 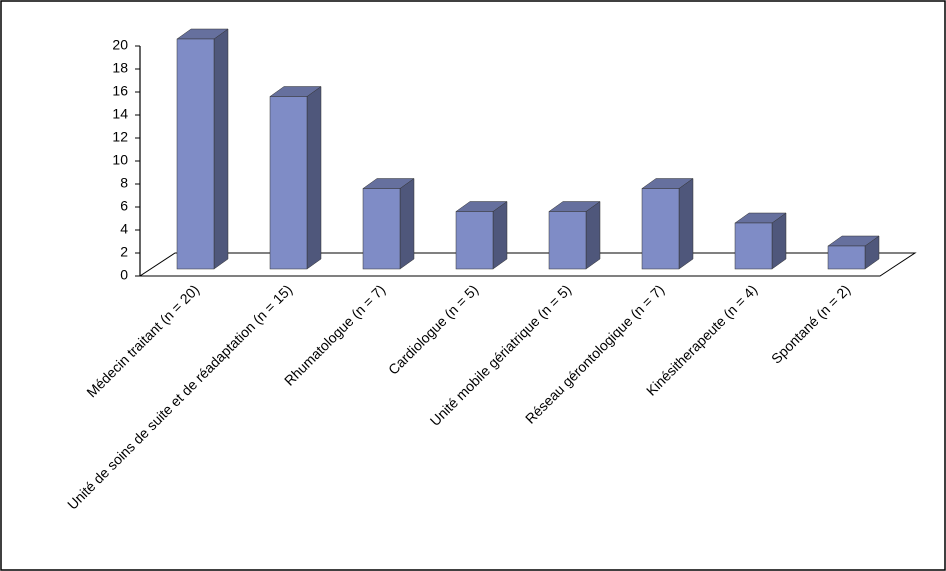 What do you see at coordinates (527, 264) in the screenshot?
I see `floor` at bounding box center [527, 264].